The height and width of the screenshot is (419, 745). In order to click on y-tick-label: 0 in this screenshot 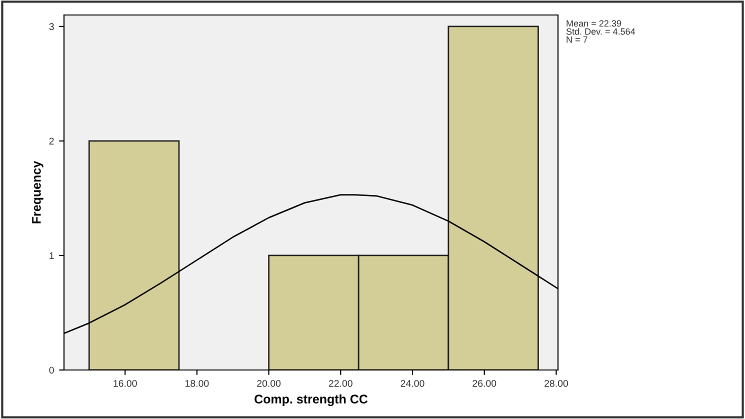, I will do `click(51, 370)`.